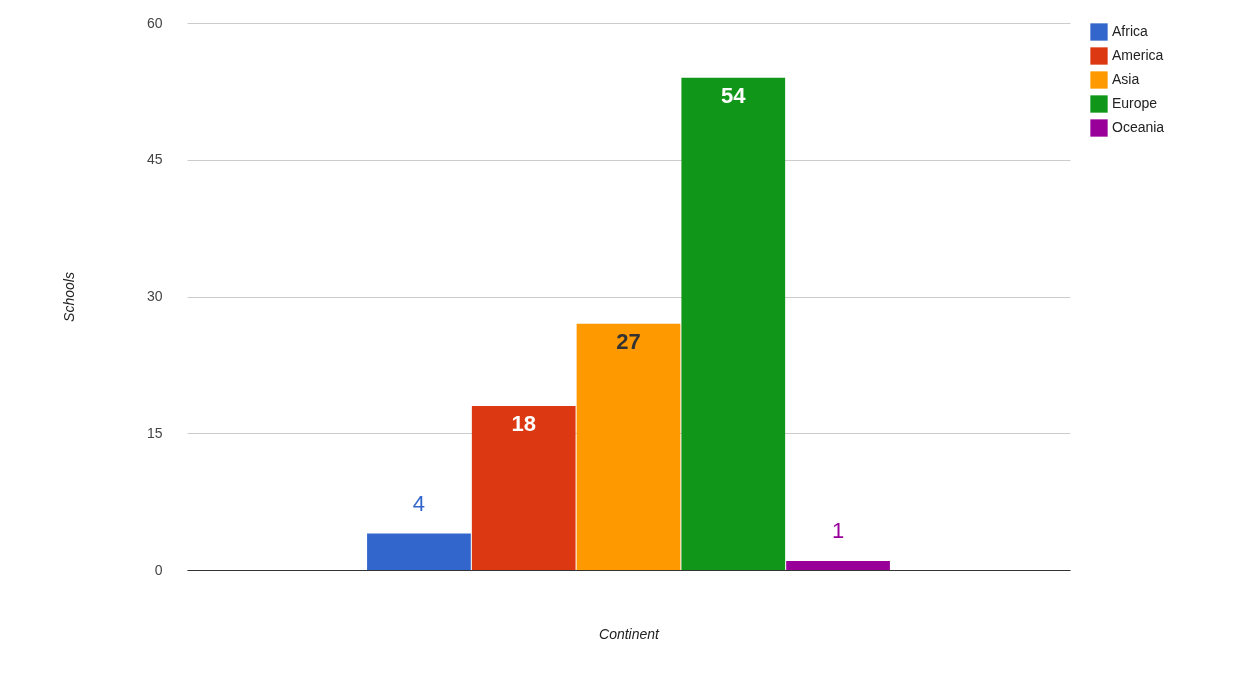  I want to click on y-tick-label: 45, so click(154, 159).